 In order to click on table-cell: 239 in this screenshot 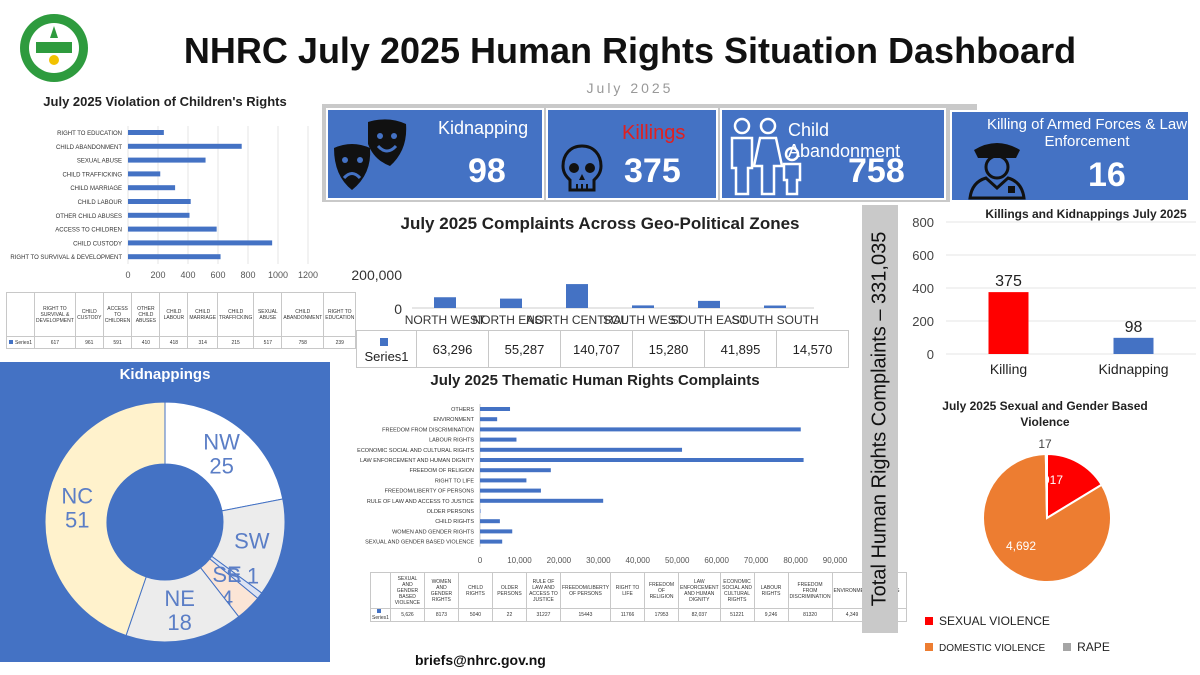, I will do `click(340, 342)`.